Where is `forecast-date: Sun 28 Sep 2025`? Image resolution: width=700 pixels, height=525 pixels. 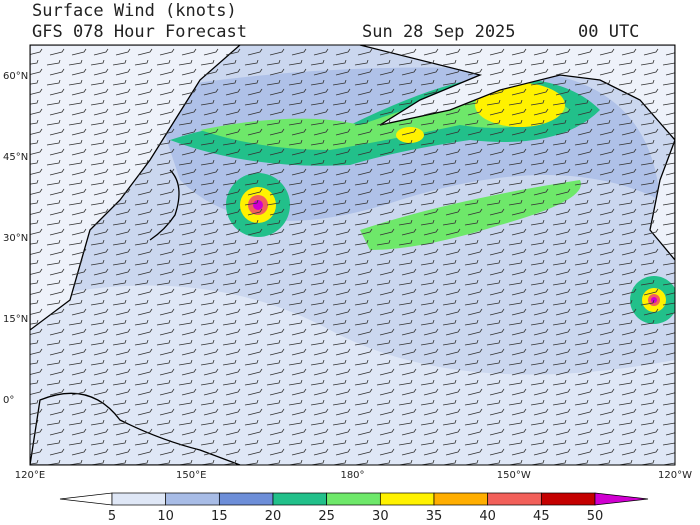
forecast-date: Sun 28 Sep 2025 is located at coordinates (439, 32).